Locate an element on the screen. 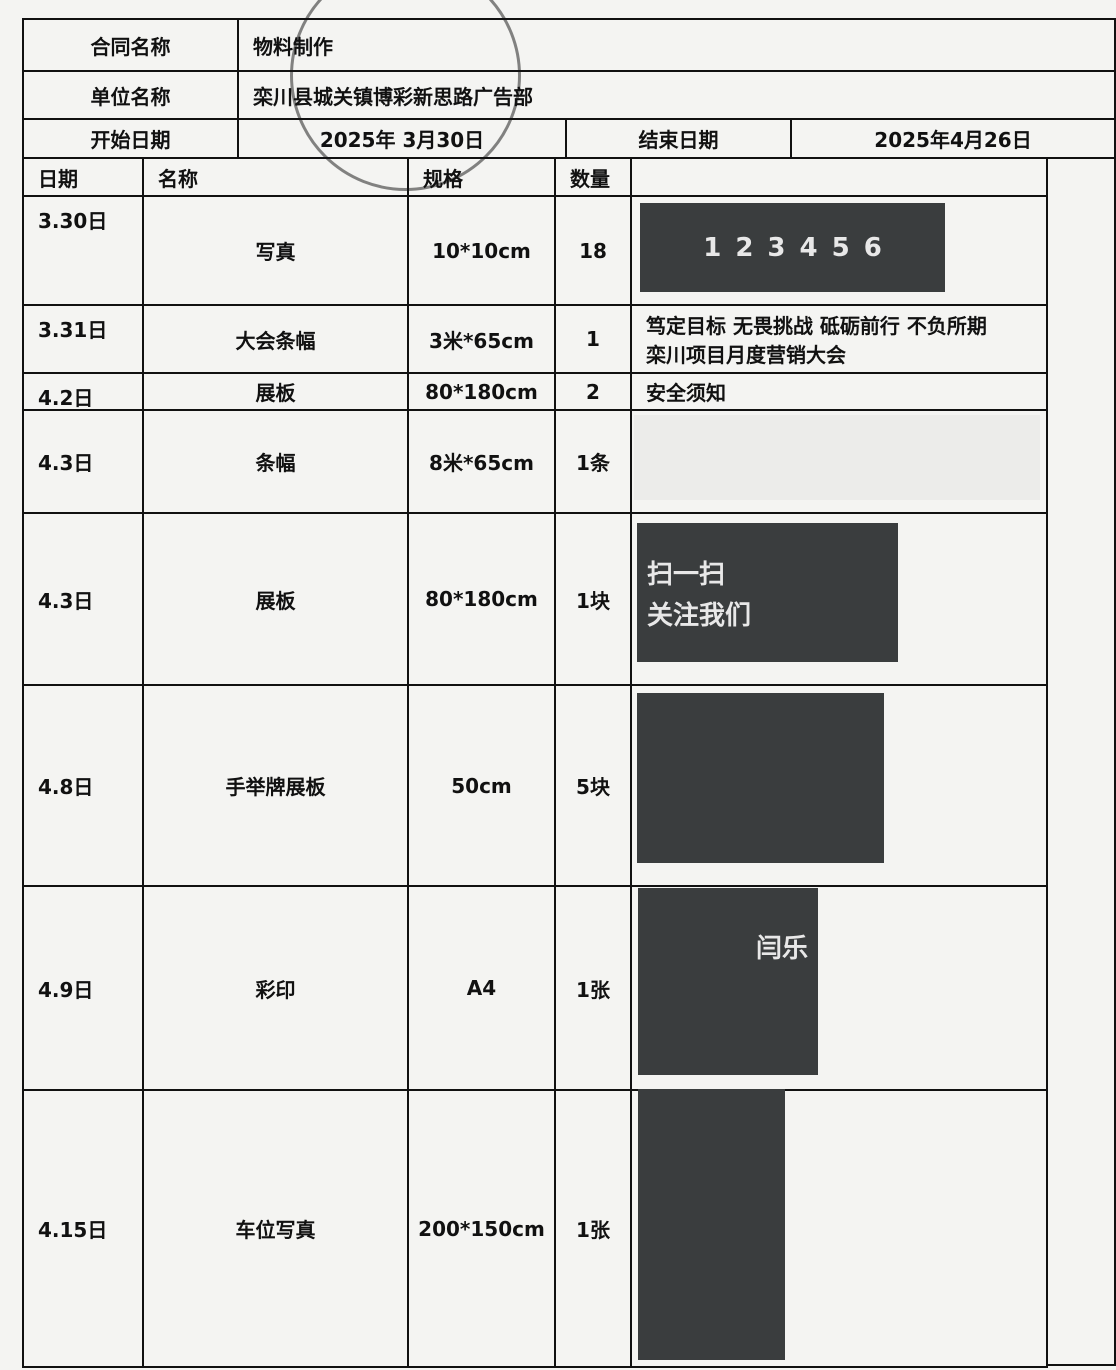  date-cell: 4.15日 is located at coordinates (83, 1228).